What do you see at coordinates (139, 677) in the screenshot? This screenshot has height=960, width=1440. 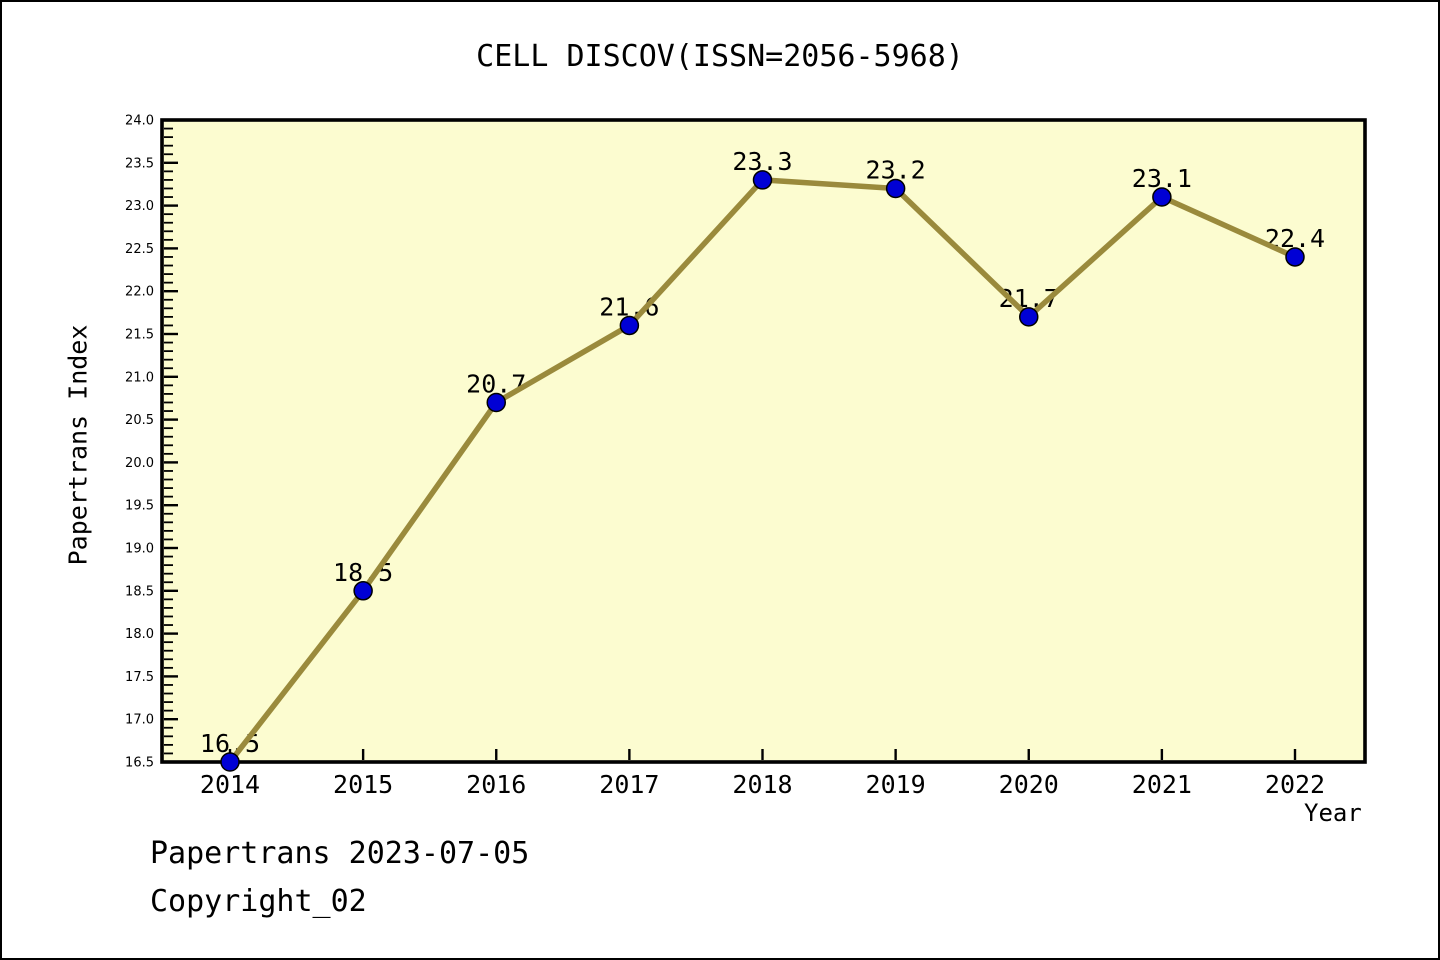 I see `y-tick-label: 17.5` at bounding box center [139, 677].